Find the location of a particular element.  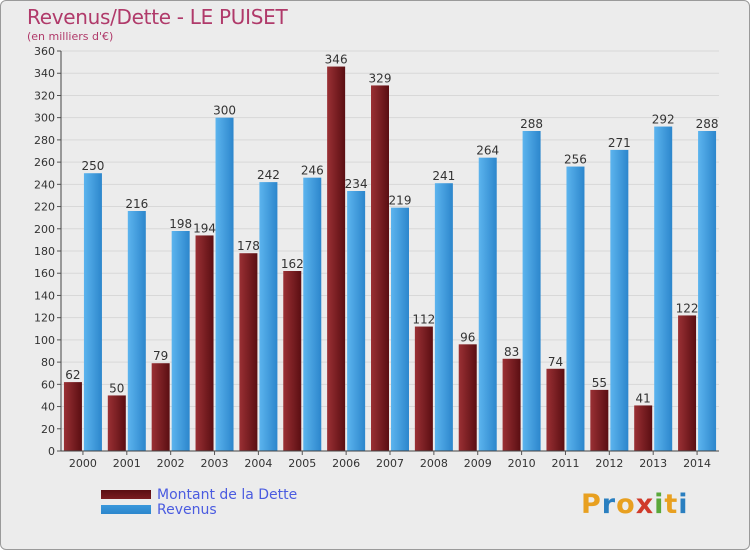

x-tick-label: 2000 is located at coordinates (83, 463).